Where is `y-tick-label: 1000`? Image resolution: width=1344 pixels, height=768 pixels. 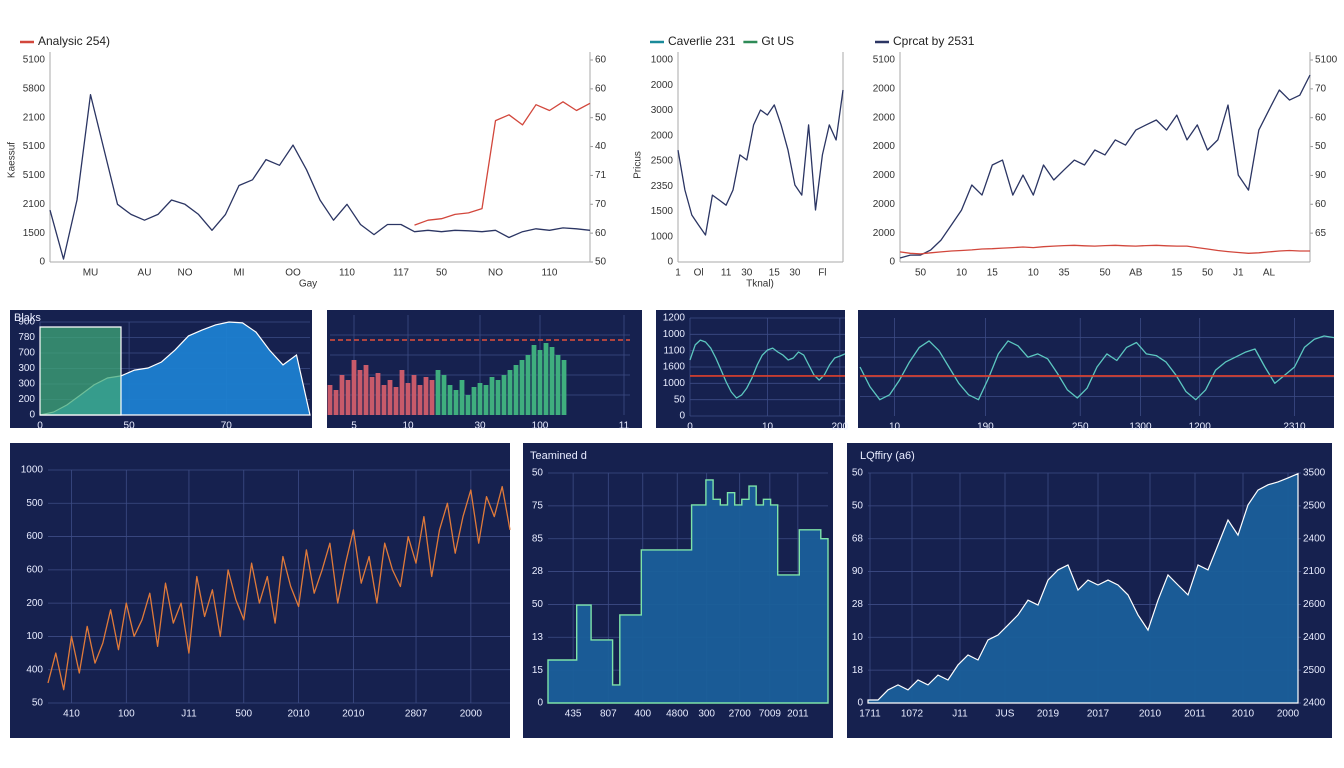
y-tick-label: 1000 is located at coordinates (674, 334).